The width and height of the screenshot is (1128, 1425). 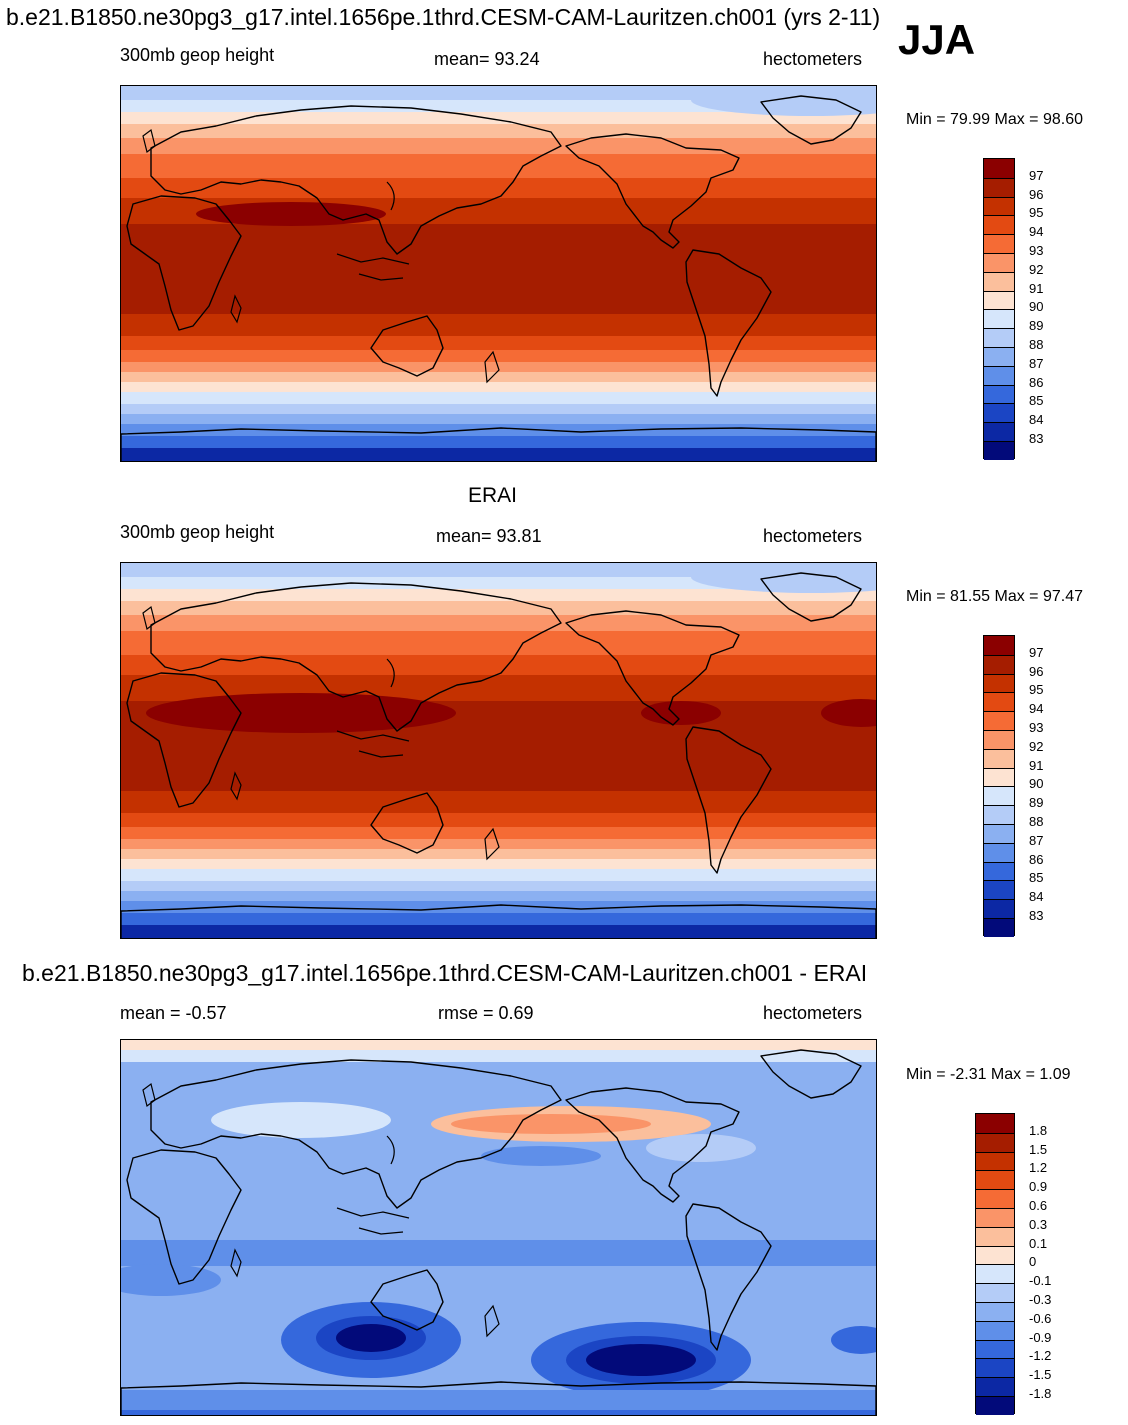 I want to click on panel2-title: ERAI, so click(x=493, y=495).